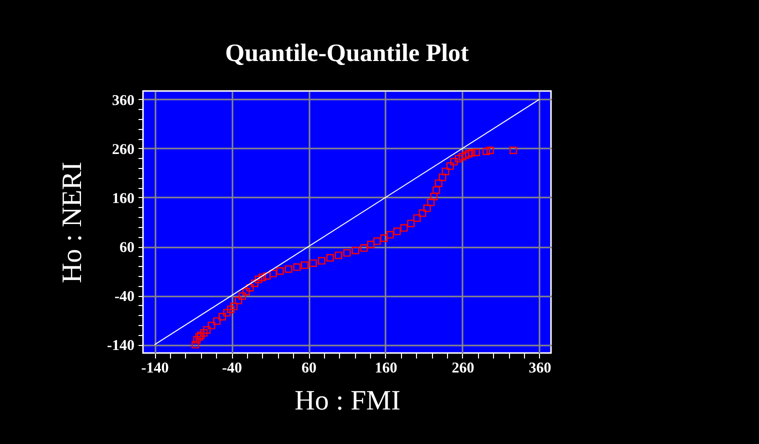  I want to click on x-tick-label: -140, so click(155, 368).